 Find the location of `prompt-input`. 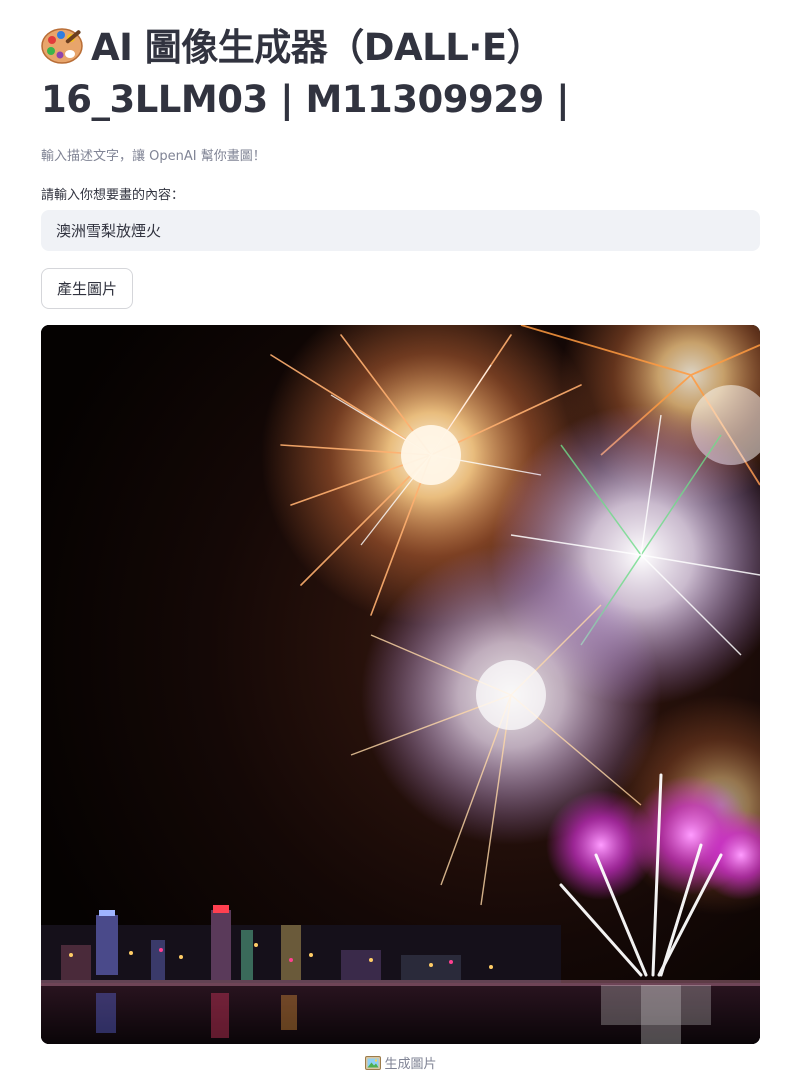

prompt-input is located at coordinates (400, 230).